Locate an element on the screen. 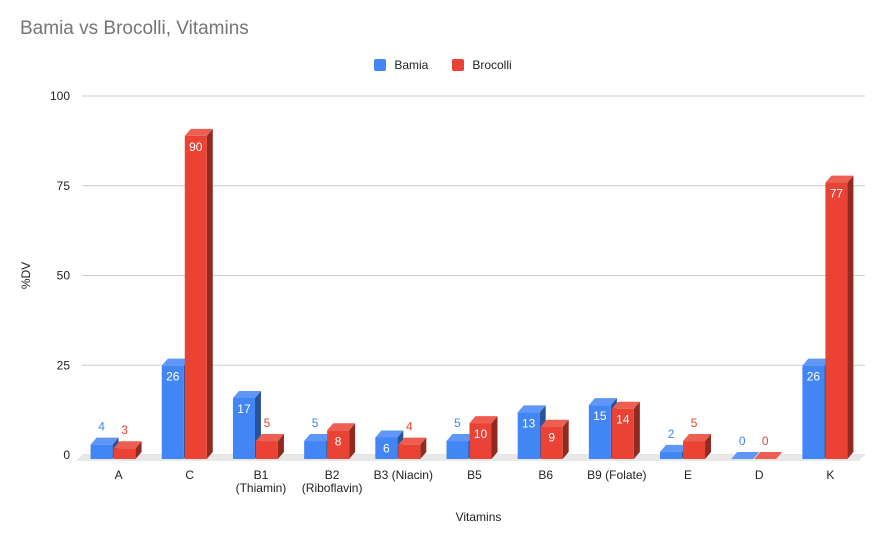 The height and width of the screenshot is (539, 878). x-axis-label: Vitamins is located at coordinates (479, 517).